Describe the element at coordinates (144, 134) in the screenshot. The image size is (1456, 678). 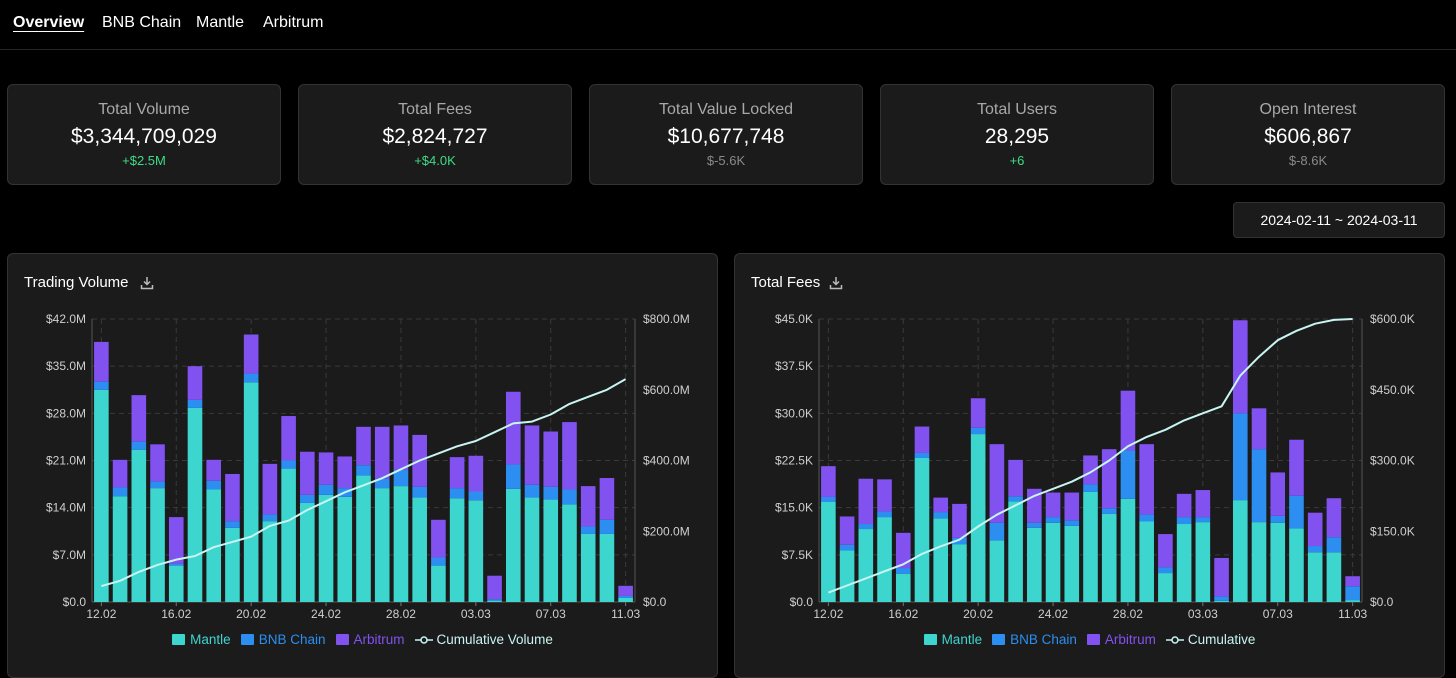
I see `stat-card-total-volume: Total Volume $3,344,709,029 +$2.5M` at that location.